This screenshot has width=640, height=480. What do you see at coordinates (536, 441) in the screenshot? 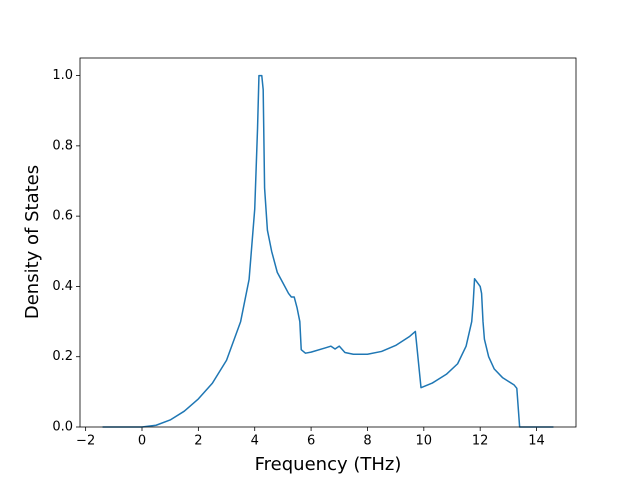
I see `x-tick-label: 14` at bounding box center [536, 441].